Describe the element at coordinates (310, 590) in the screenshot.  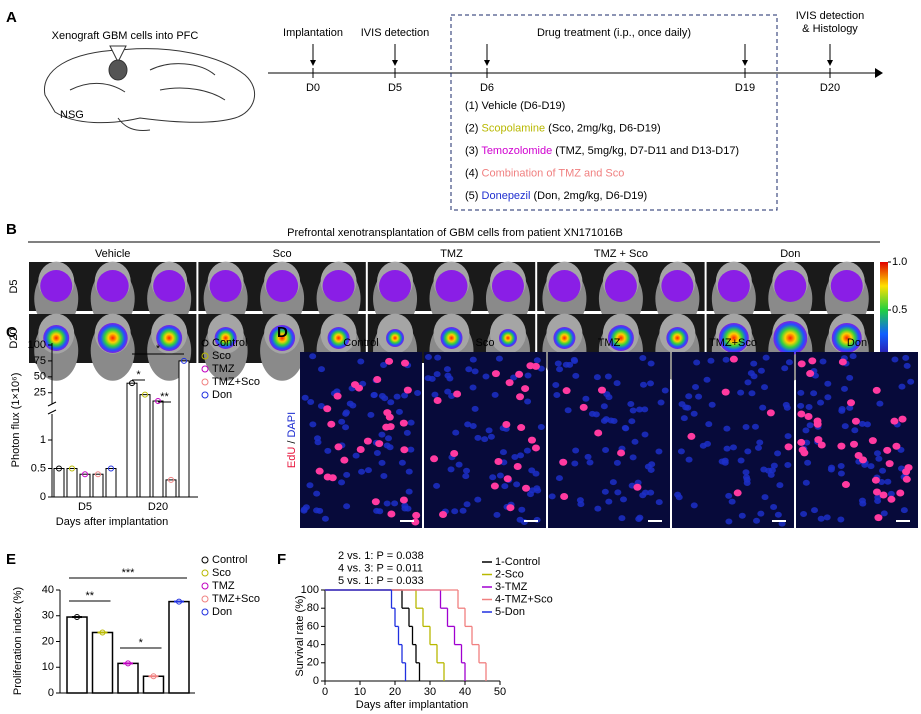
I see `y-tick-label: 100` at that location.